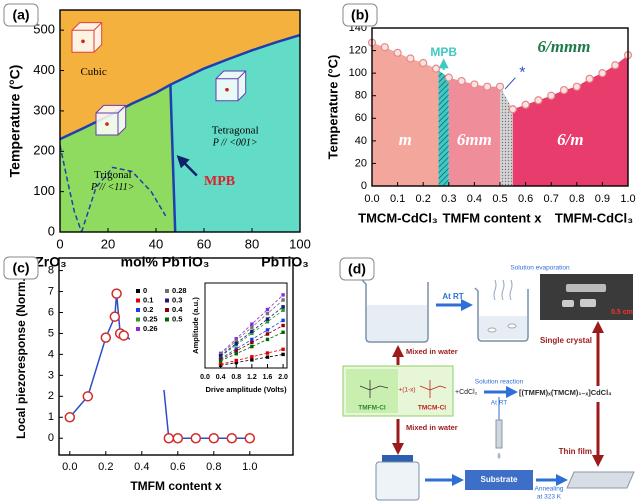 The width and height of the screenshot is (639, 503). Describe the element at coordinates (105, 467) in the screenshot. I see `x-tick-label: 0.2` at that location.